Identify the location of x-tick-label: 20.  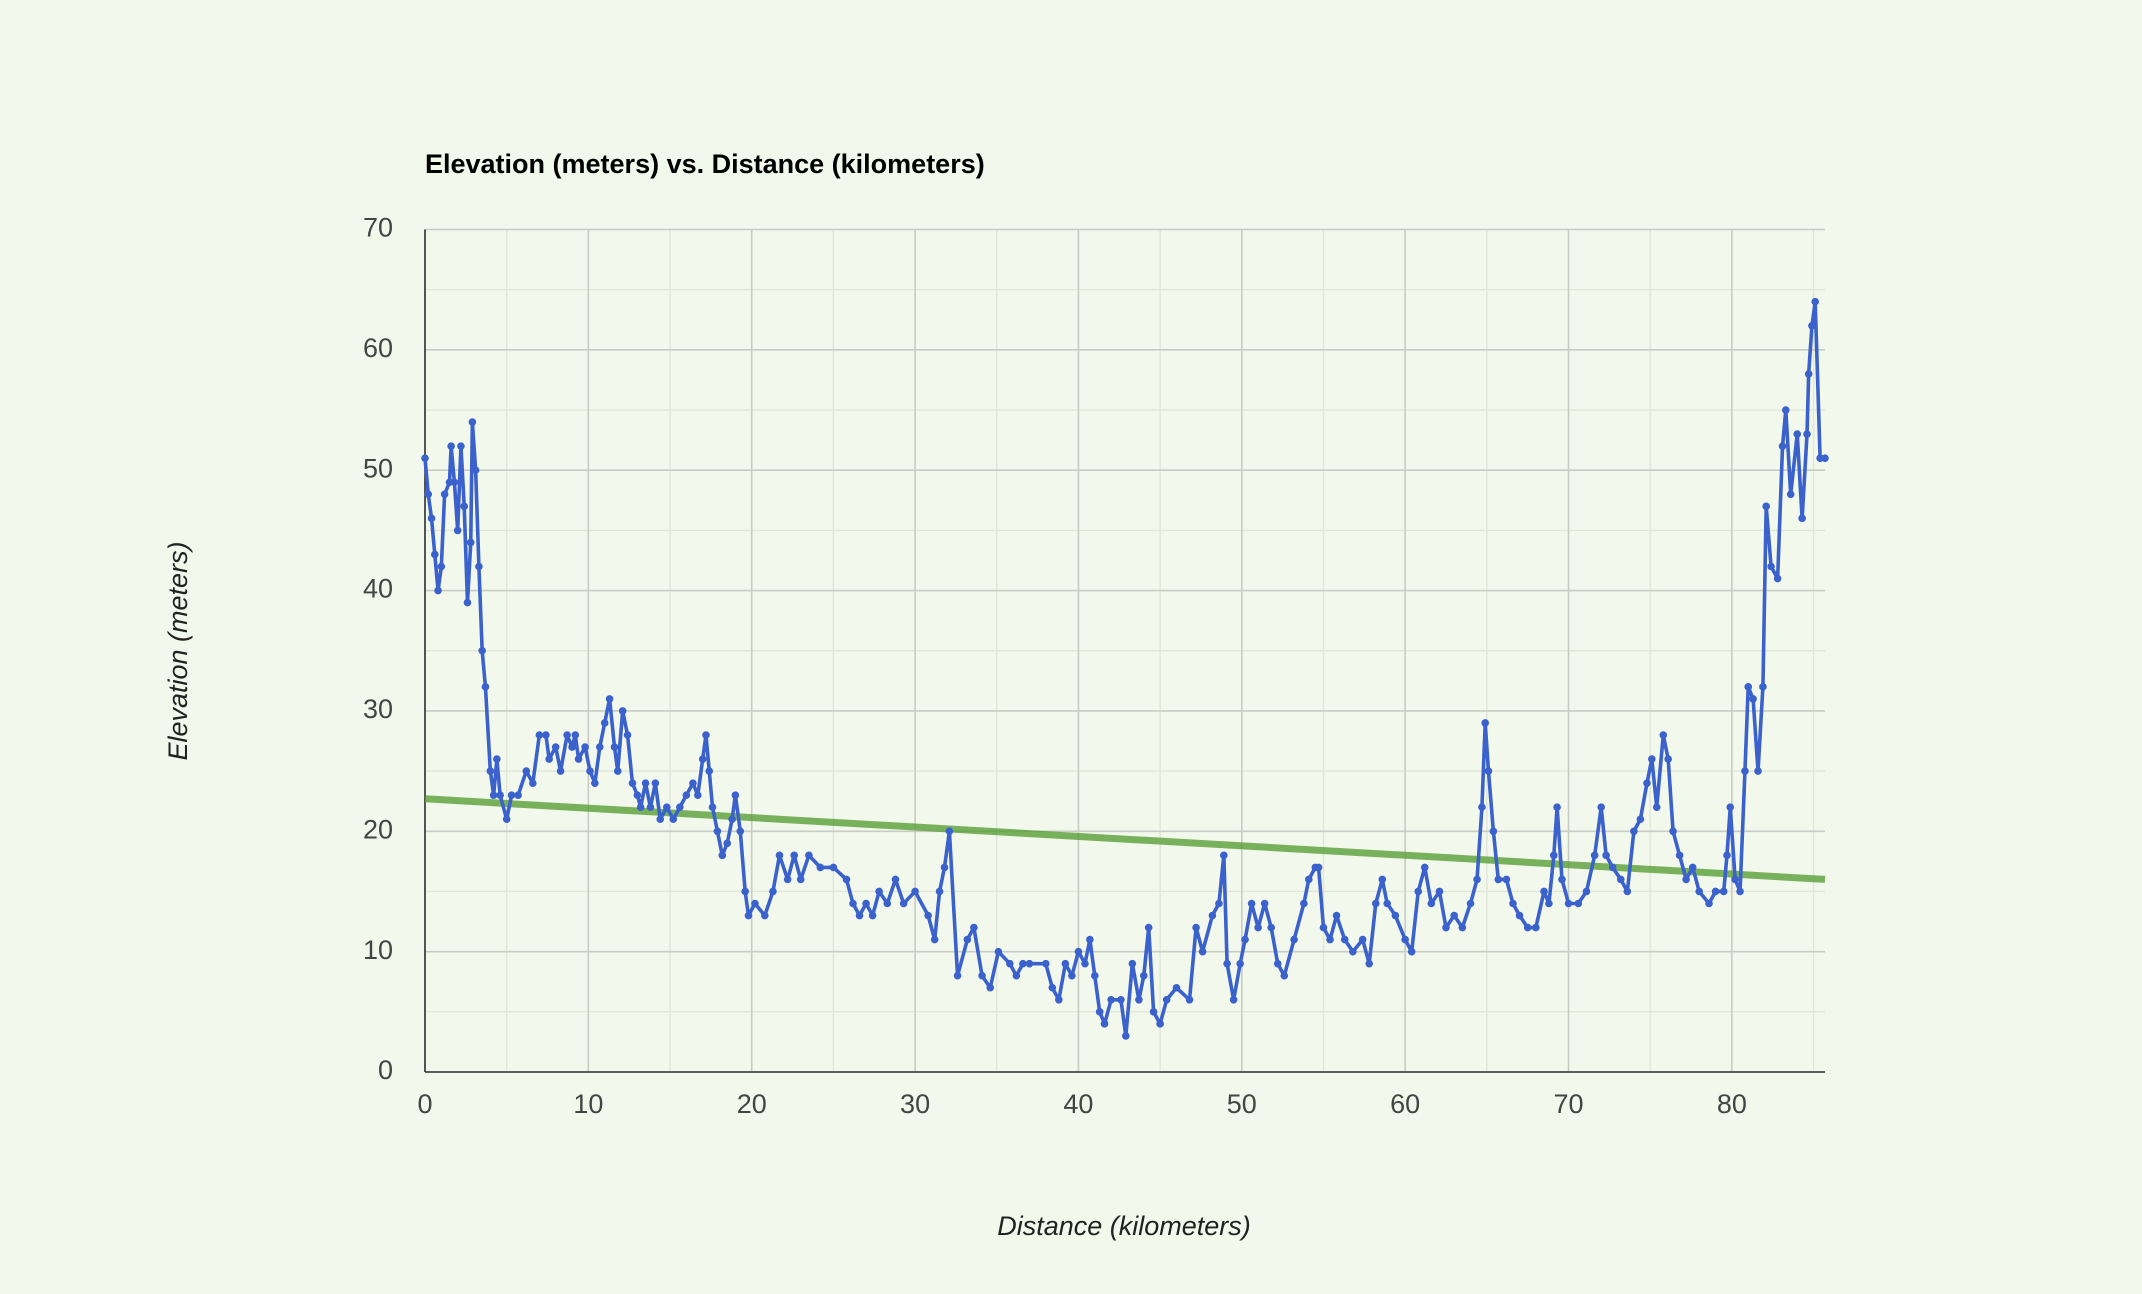
(752, 1104).